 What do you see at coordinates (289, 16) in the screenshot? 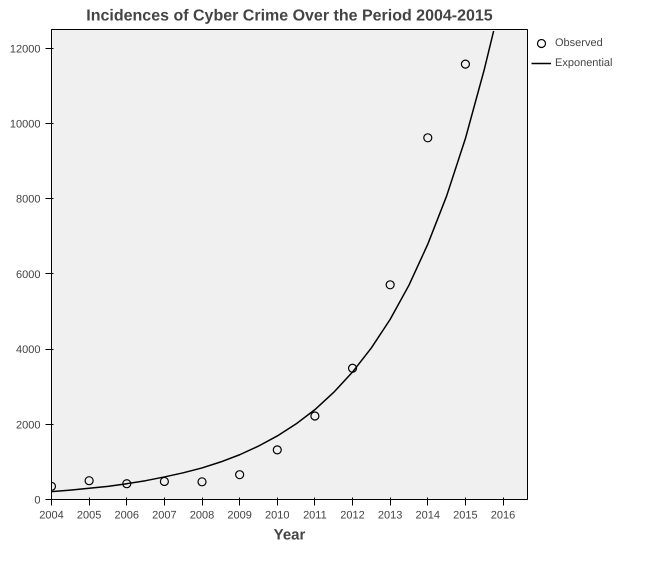
I see `chart-title: Incidences of Cyber Crime Over the Period 2004-2015` at bounding box center [289, 16].